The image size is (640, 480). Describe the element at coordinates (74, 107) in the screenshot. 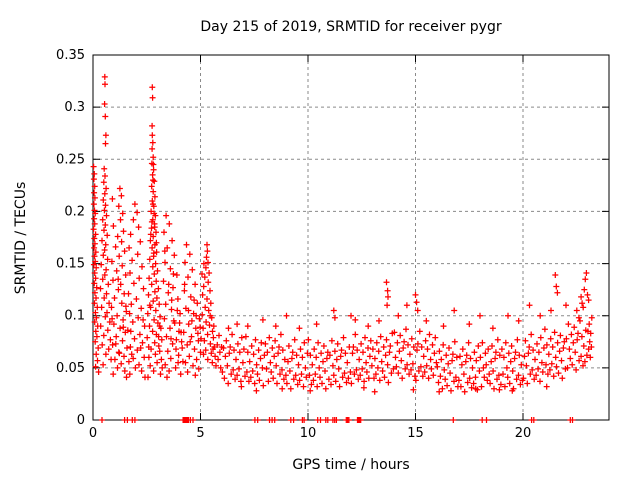

I see `y-tick-label: 0.3` at that location.